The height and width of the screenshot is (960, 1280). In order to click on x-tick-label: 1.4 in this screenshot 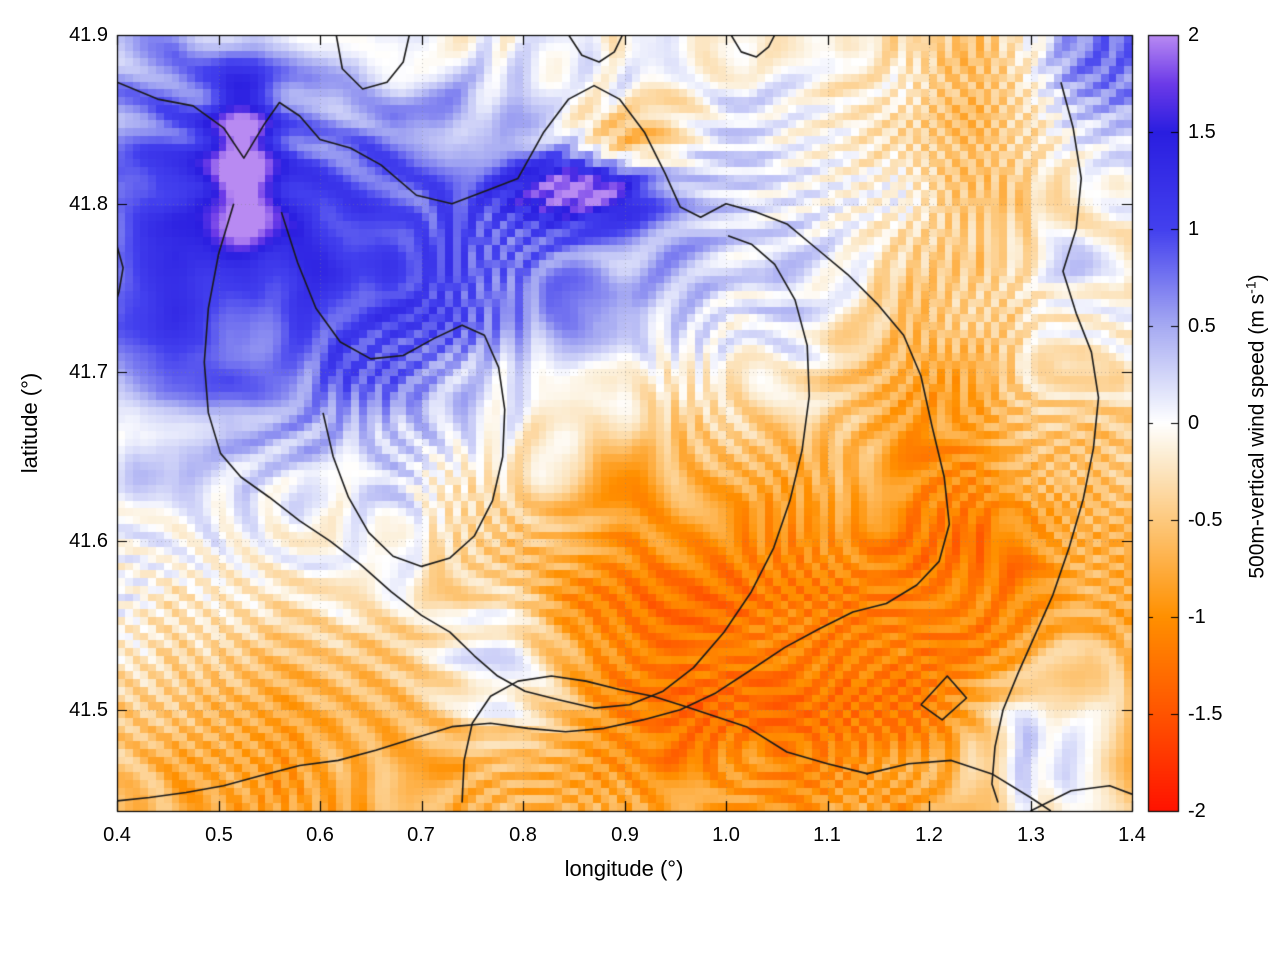, I will do `click(1132, 835)`.